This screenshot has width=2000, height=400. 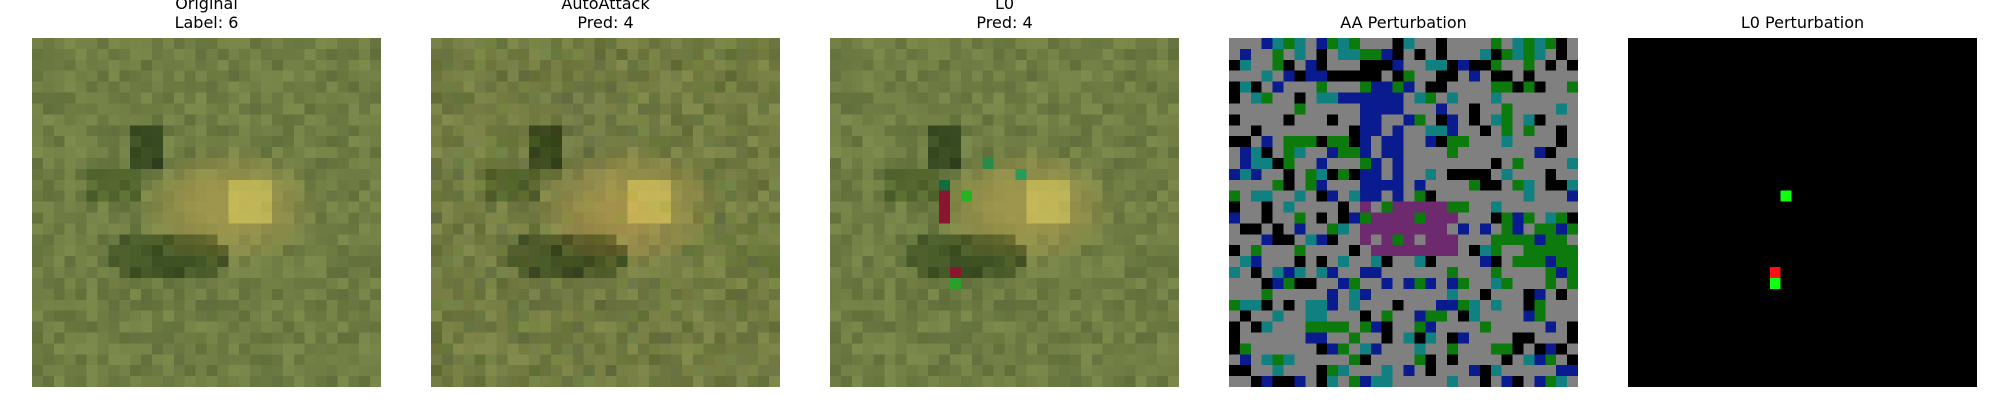 What do you see at coordinates (206, 6) in the screenshot?
I see `panel-title: Original` at bounding box center [206, 6].